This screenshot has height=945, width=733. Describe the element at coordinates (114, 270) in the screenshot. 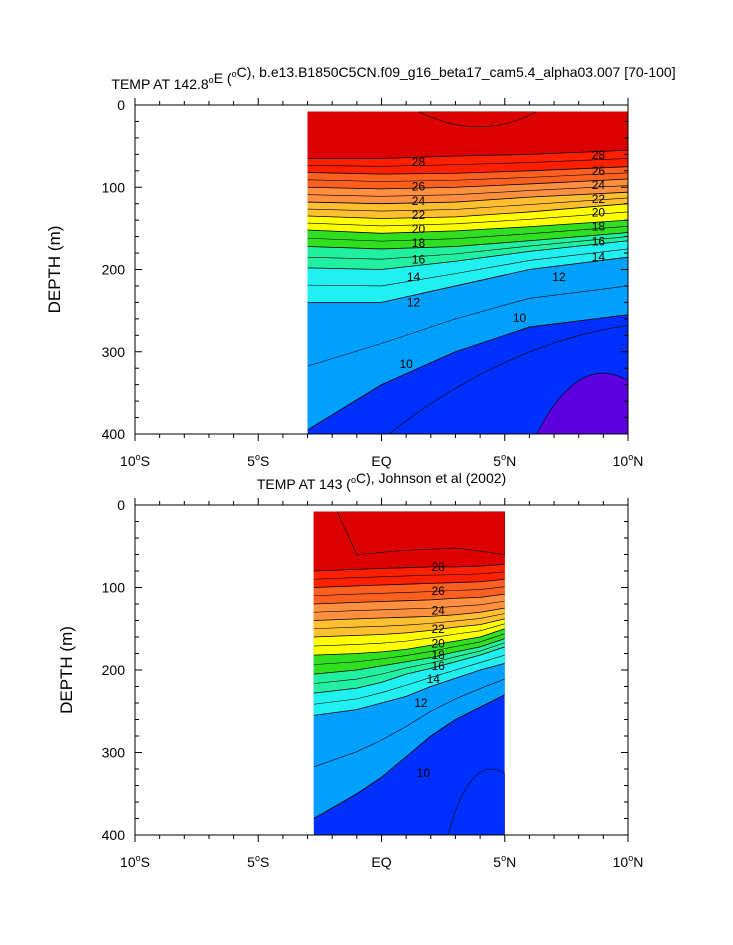

I see `y-tick-label: 200` at that location.